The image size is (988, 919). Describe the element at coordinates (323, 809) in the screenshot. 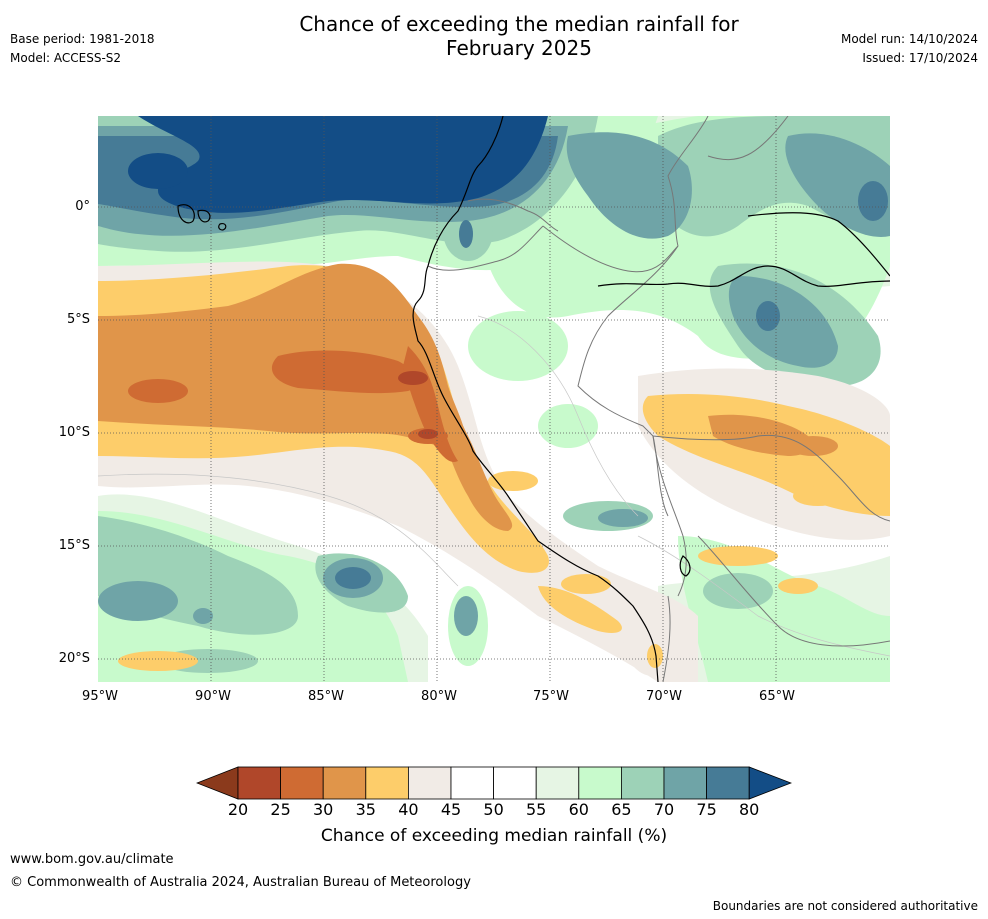

I see `colorbar-tick-label: 30` at that location.